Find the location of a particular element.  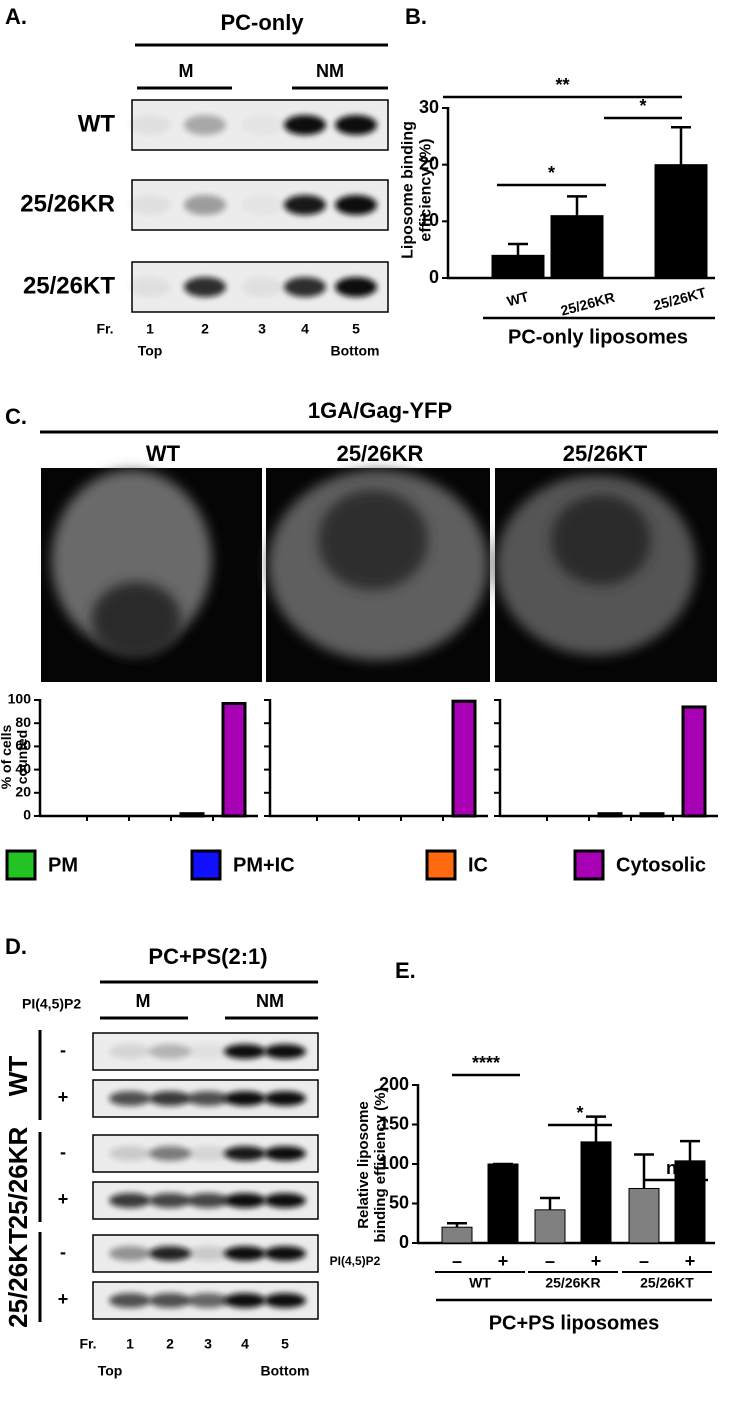

panel-label: A. is located at coordinates (16, 16).